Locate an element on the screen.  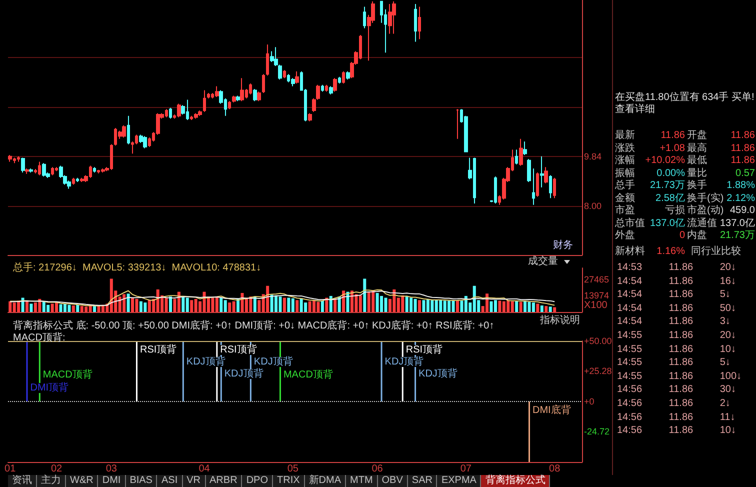
text: W&R is located at coordinates (82, 481).